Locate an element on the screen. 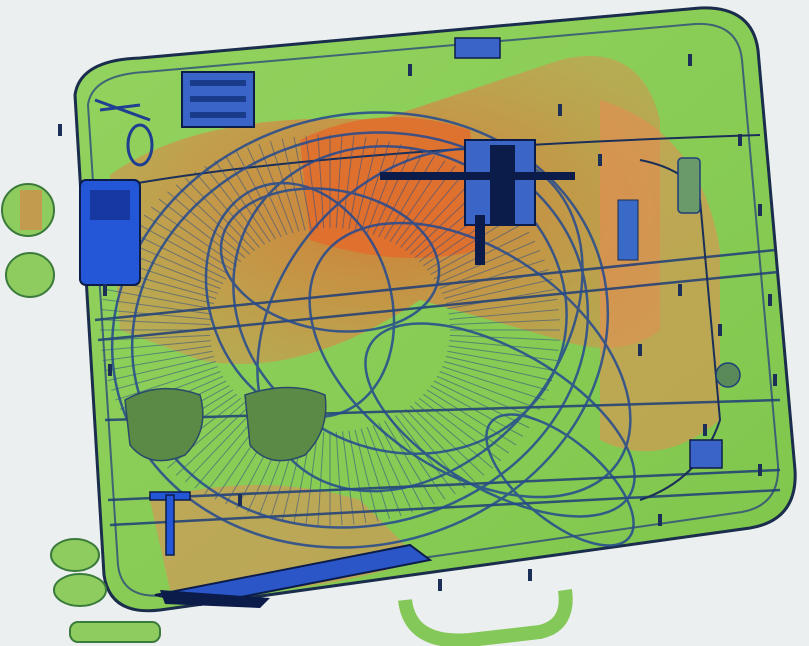  left-blue-device is located at coordinates (110, 232).